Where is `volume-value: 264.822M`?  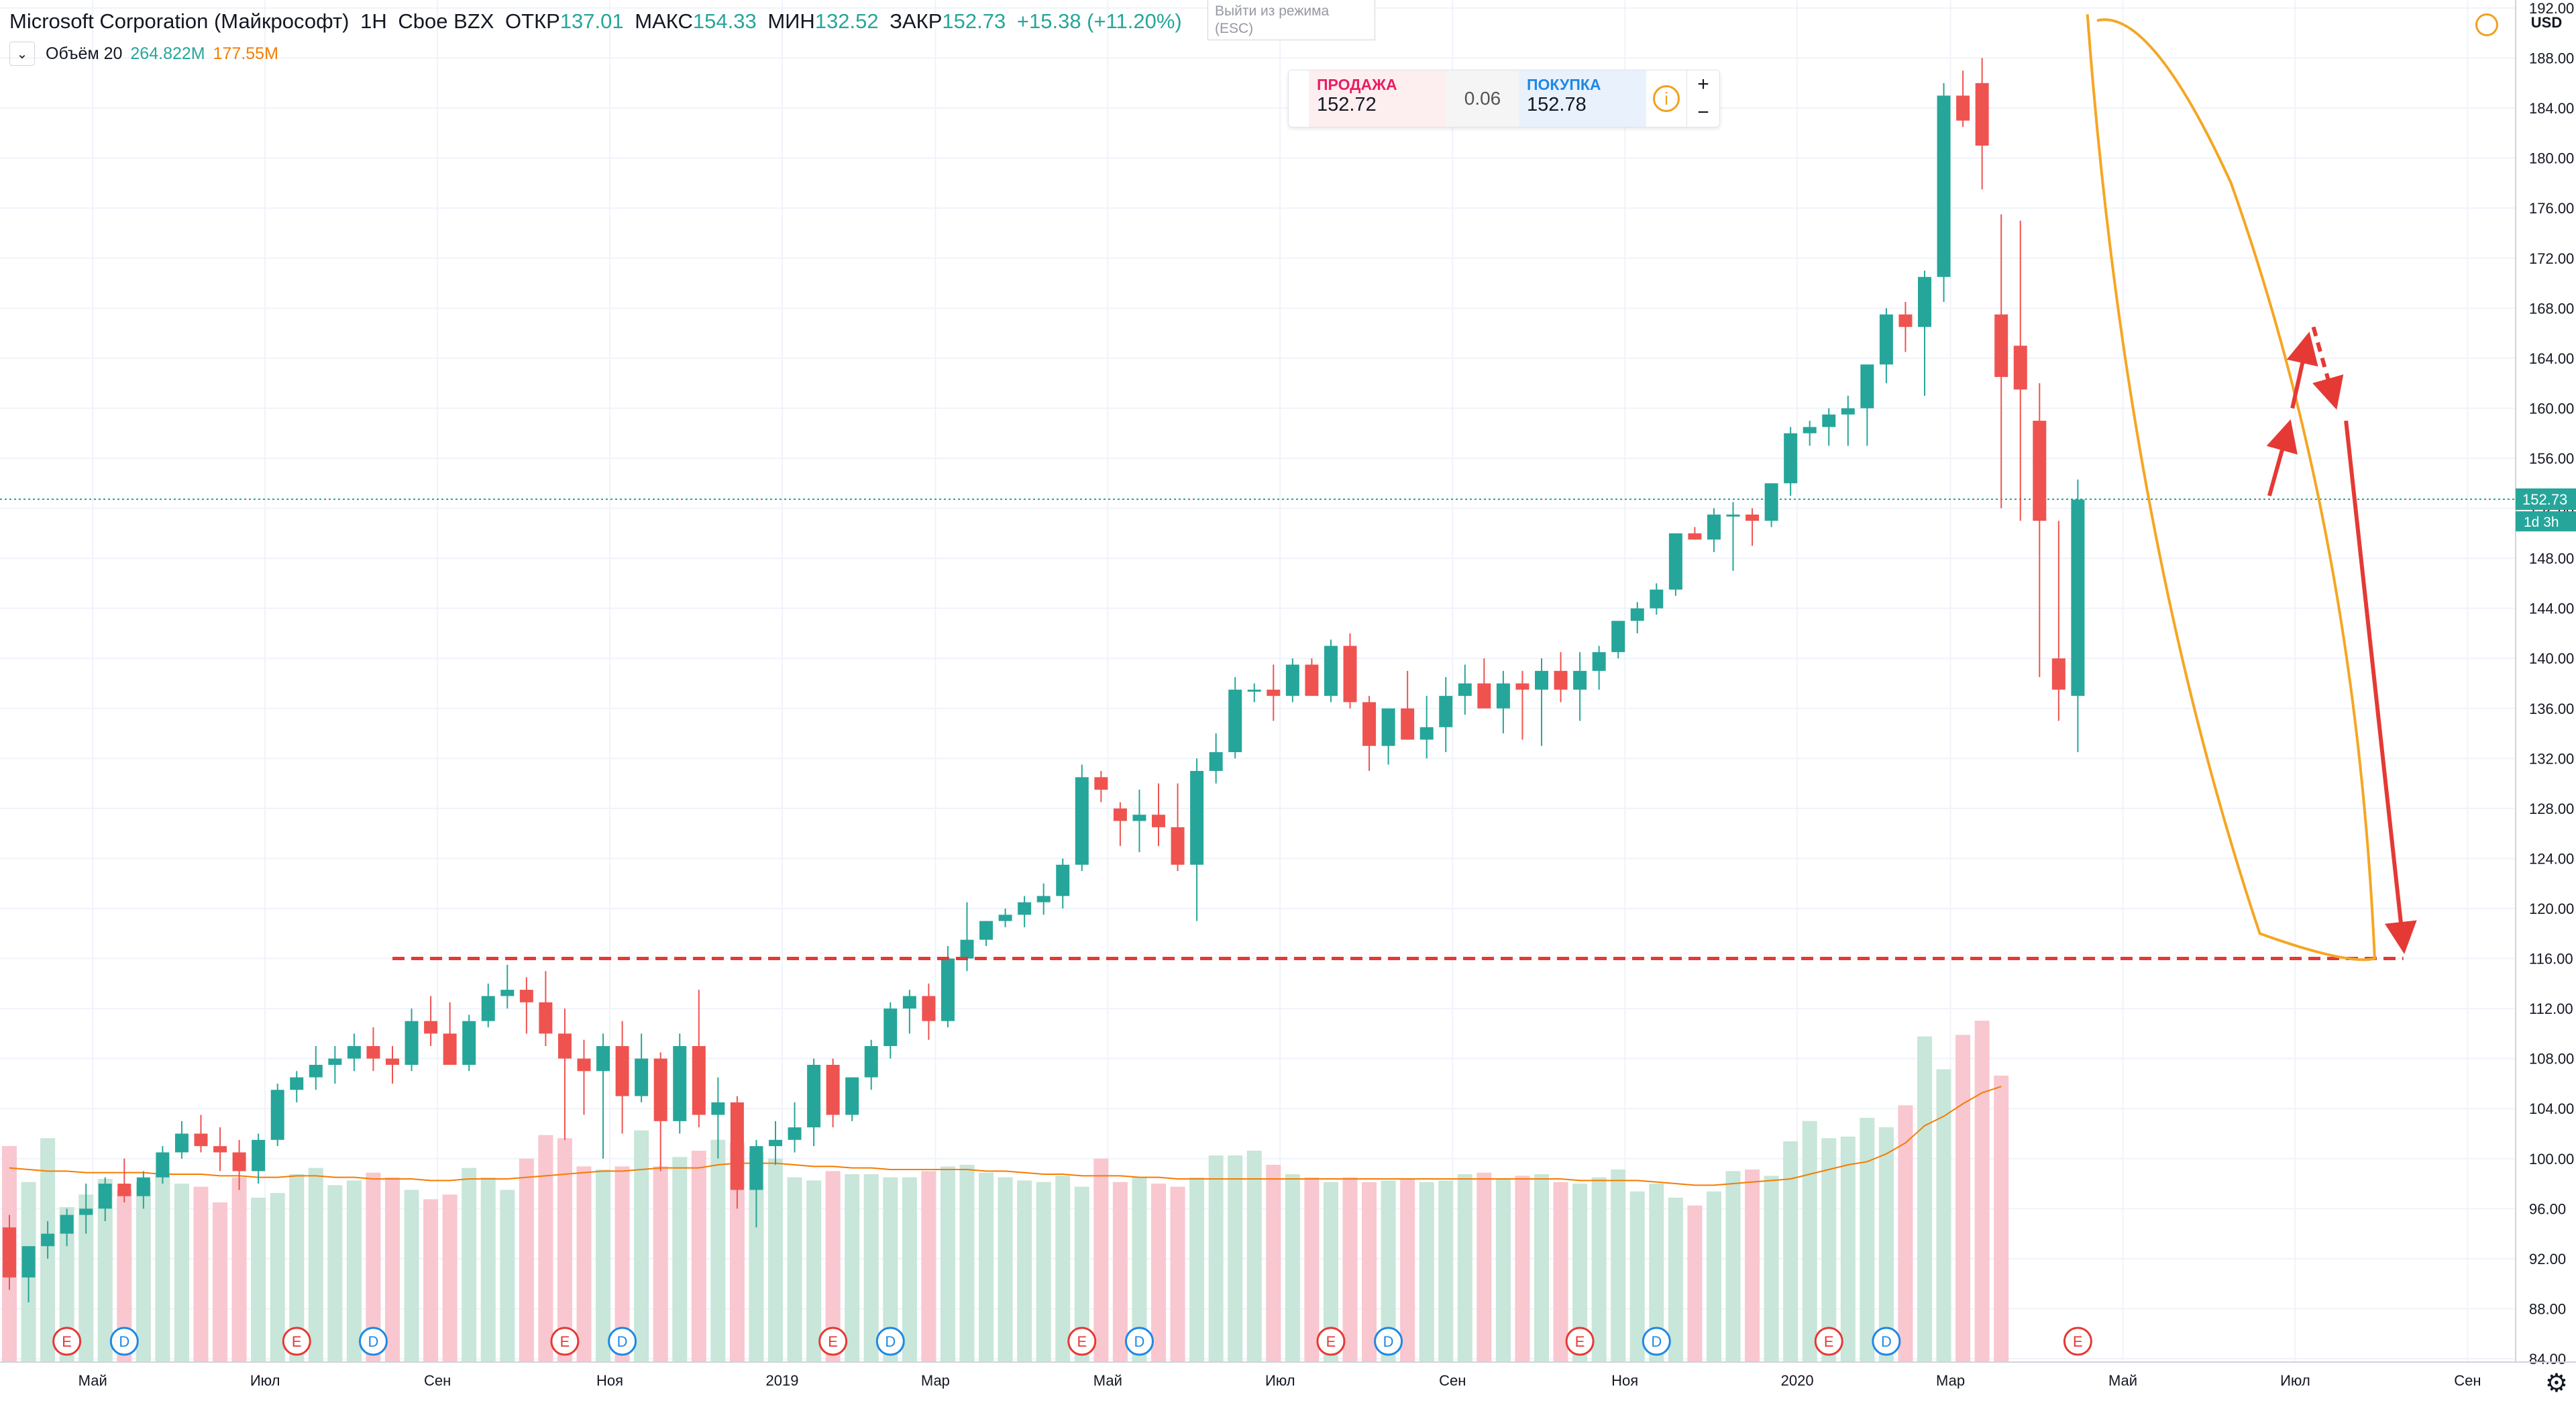
volume-value: 264.822M is located at coordinates (167, 53).